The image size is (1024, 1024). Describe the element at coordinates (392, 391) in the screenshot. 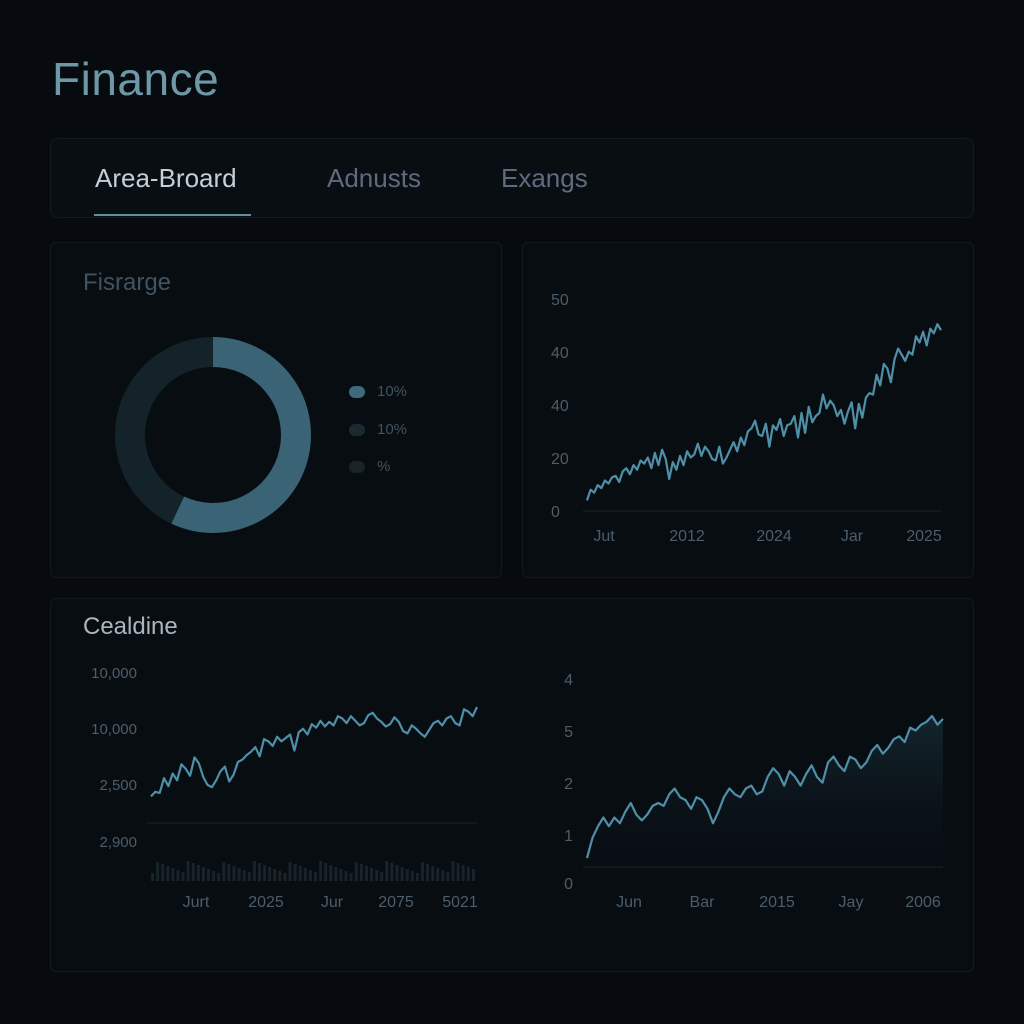

I see `legend-label-1: 10%` at that location.